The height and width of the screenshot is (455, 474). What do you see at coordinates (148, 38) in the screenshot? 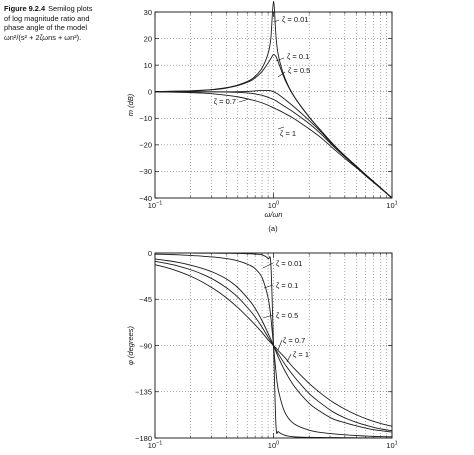
I see `y-tick-label: 20` at bounding box center [148, 38].